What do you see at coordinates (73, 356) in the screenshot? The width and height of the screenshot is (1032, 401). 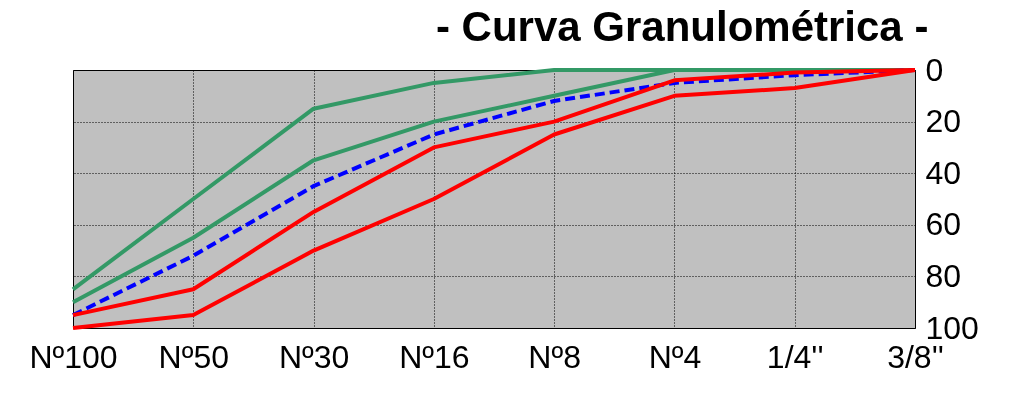 I see `x-tick-label: Nº100` at bounding box center [73, 356].